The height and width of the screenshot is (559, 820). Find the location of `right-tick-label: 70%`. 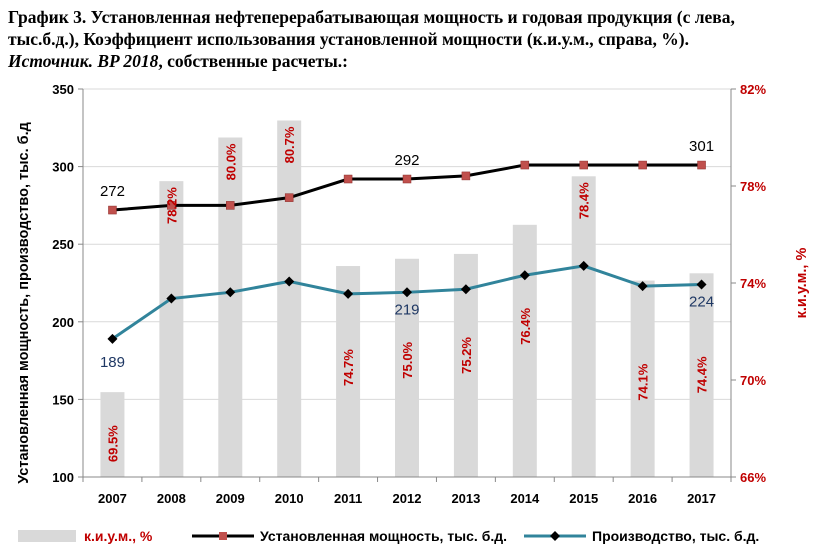

right-tick-label: 70% is located at coordinates (753, 380).